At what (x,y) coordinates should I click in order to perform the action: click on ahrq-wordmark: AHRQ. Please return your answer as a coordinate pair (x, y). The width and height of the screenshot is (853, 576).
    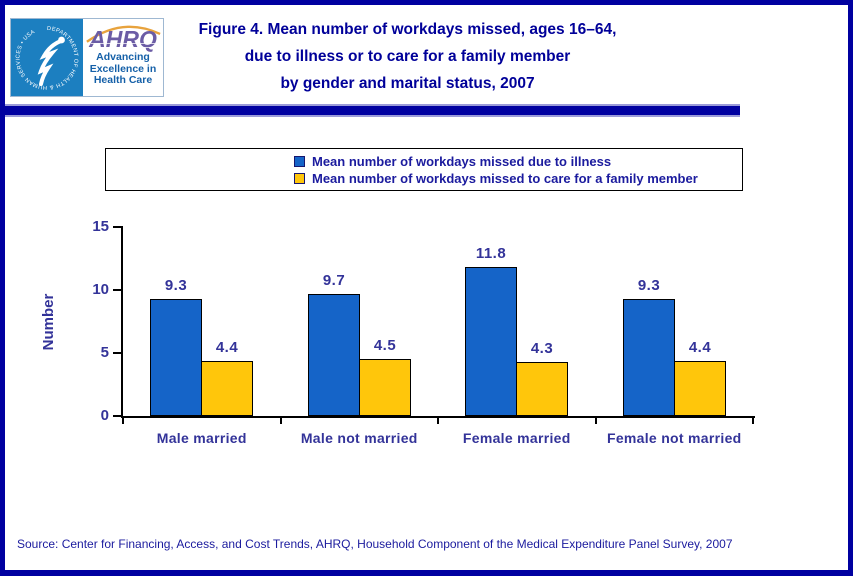
    Looking at the image, I should click on (123, 39).